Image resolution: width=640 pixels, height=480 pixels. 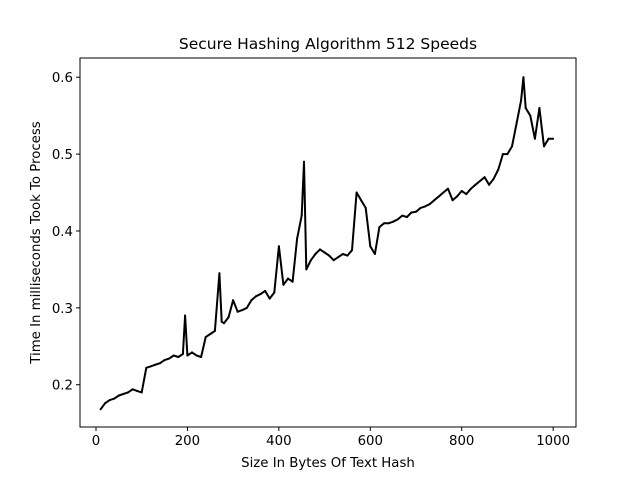 What do you see at coordinates (62, 309) in the screenshot?
I see `y-tick-label: 0.3` at bounding box center [62, 309].